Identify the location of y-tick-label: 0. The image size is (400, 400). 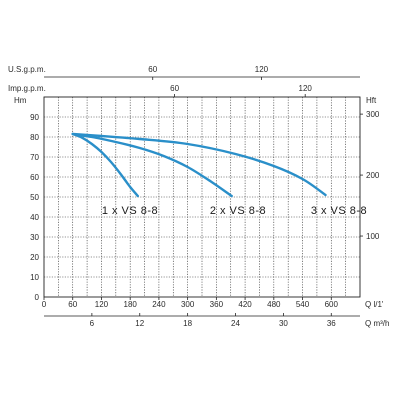
(37, 297).